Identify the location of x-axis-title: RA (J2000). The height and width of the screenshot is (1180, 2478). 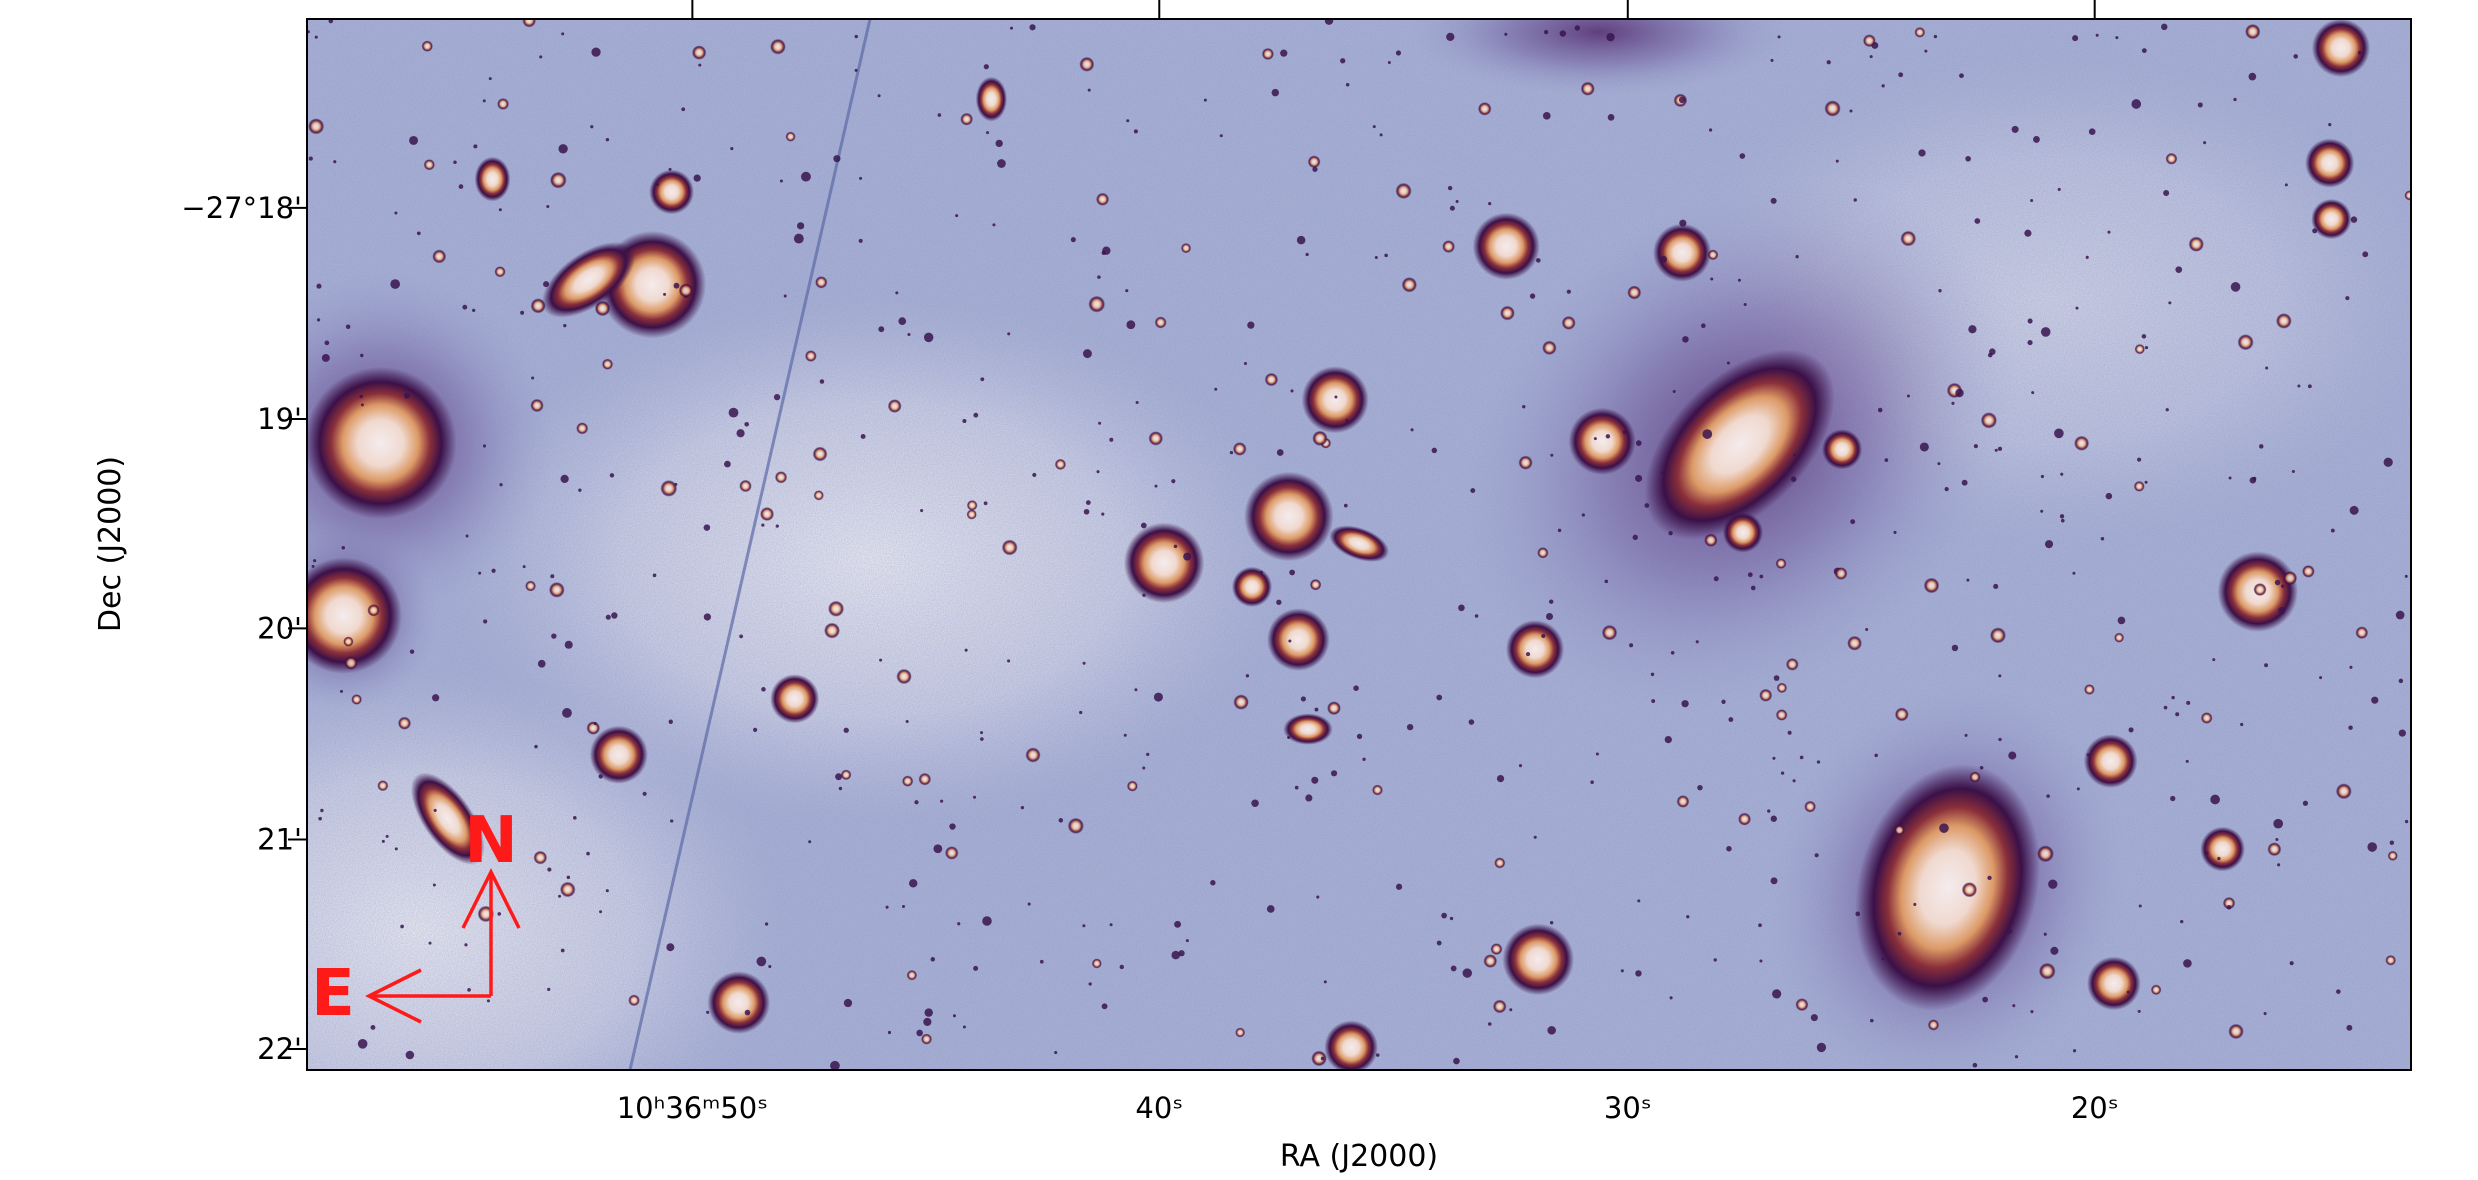
(1359, 1156).